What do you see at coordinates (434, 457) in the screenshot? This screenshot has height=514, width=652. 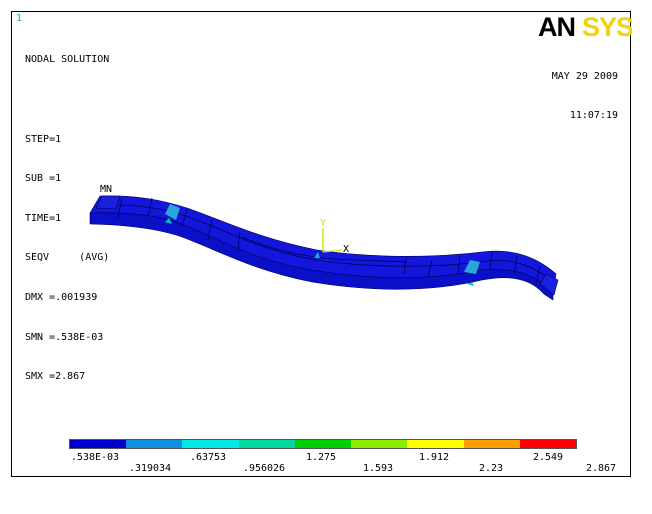 I see `legend-tick-7: 1.912` at bounding box center [434, 457].